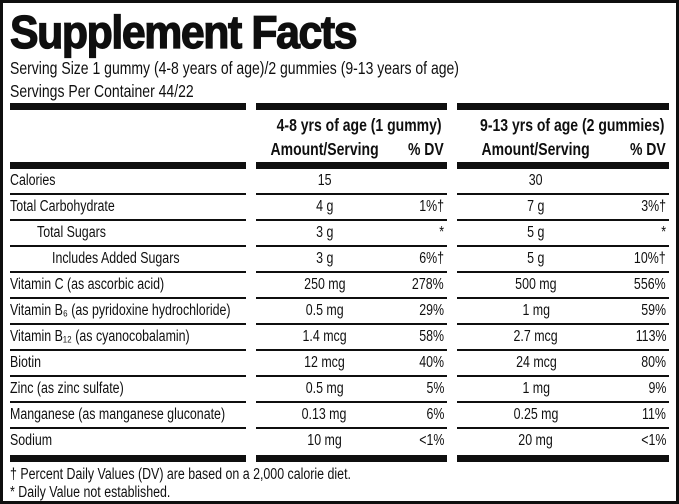  What do you see at coordinates (128, 234) in the screenshot?
I see `nutrient-name-cell: Total Sugars` at bounding box center [128, 234].